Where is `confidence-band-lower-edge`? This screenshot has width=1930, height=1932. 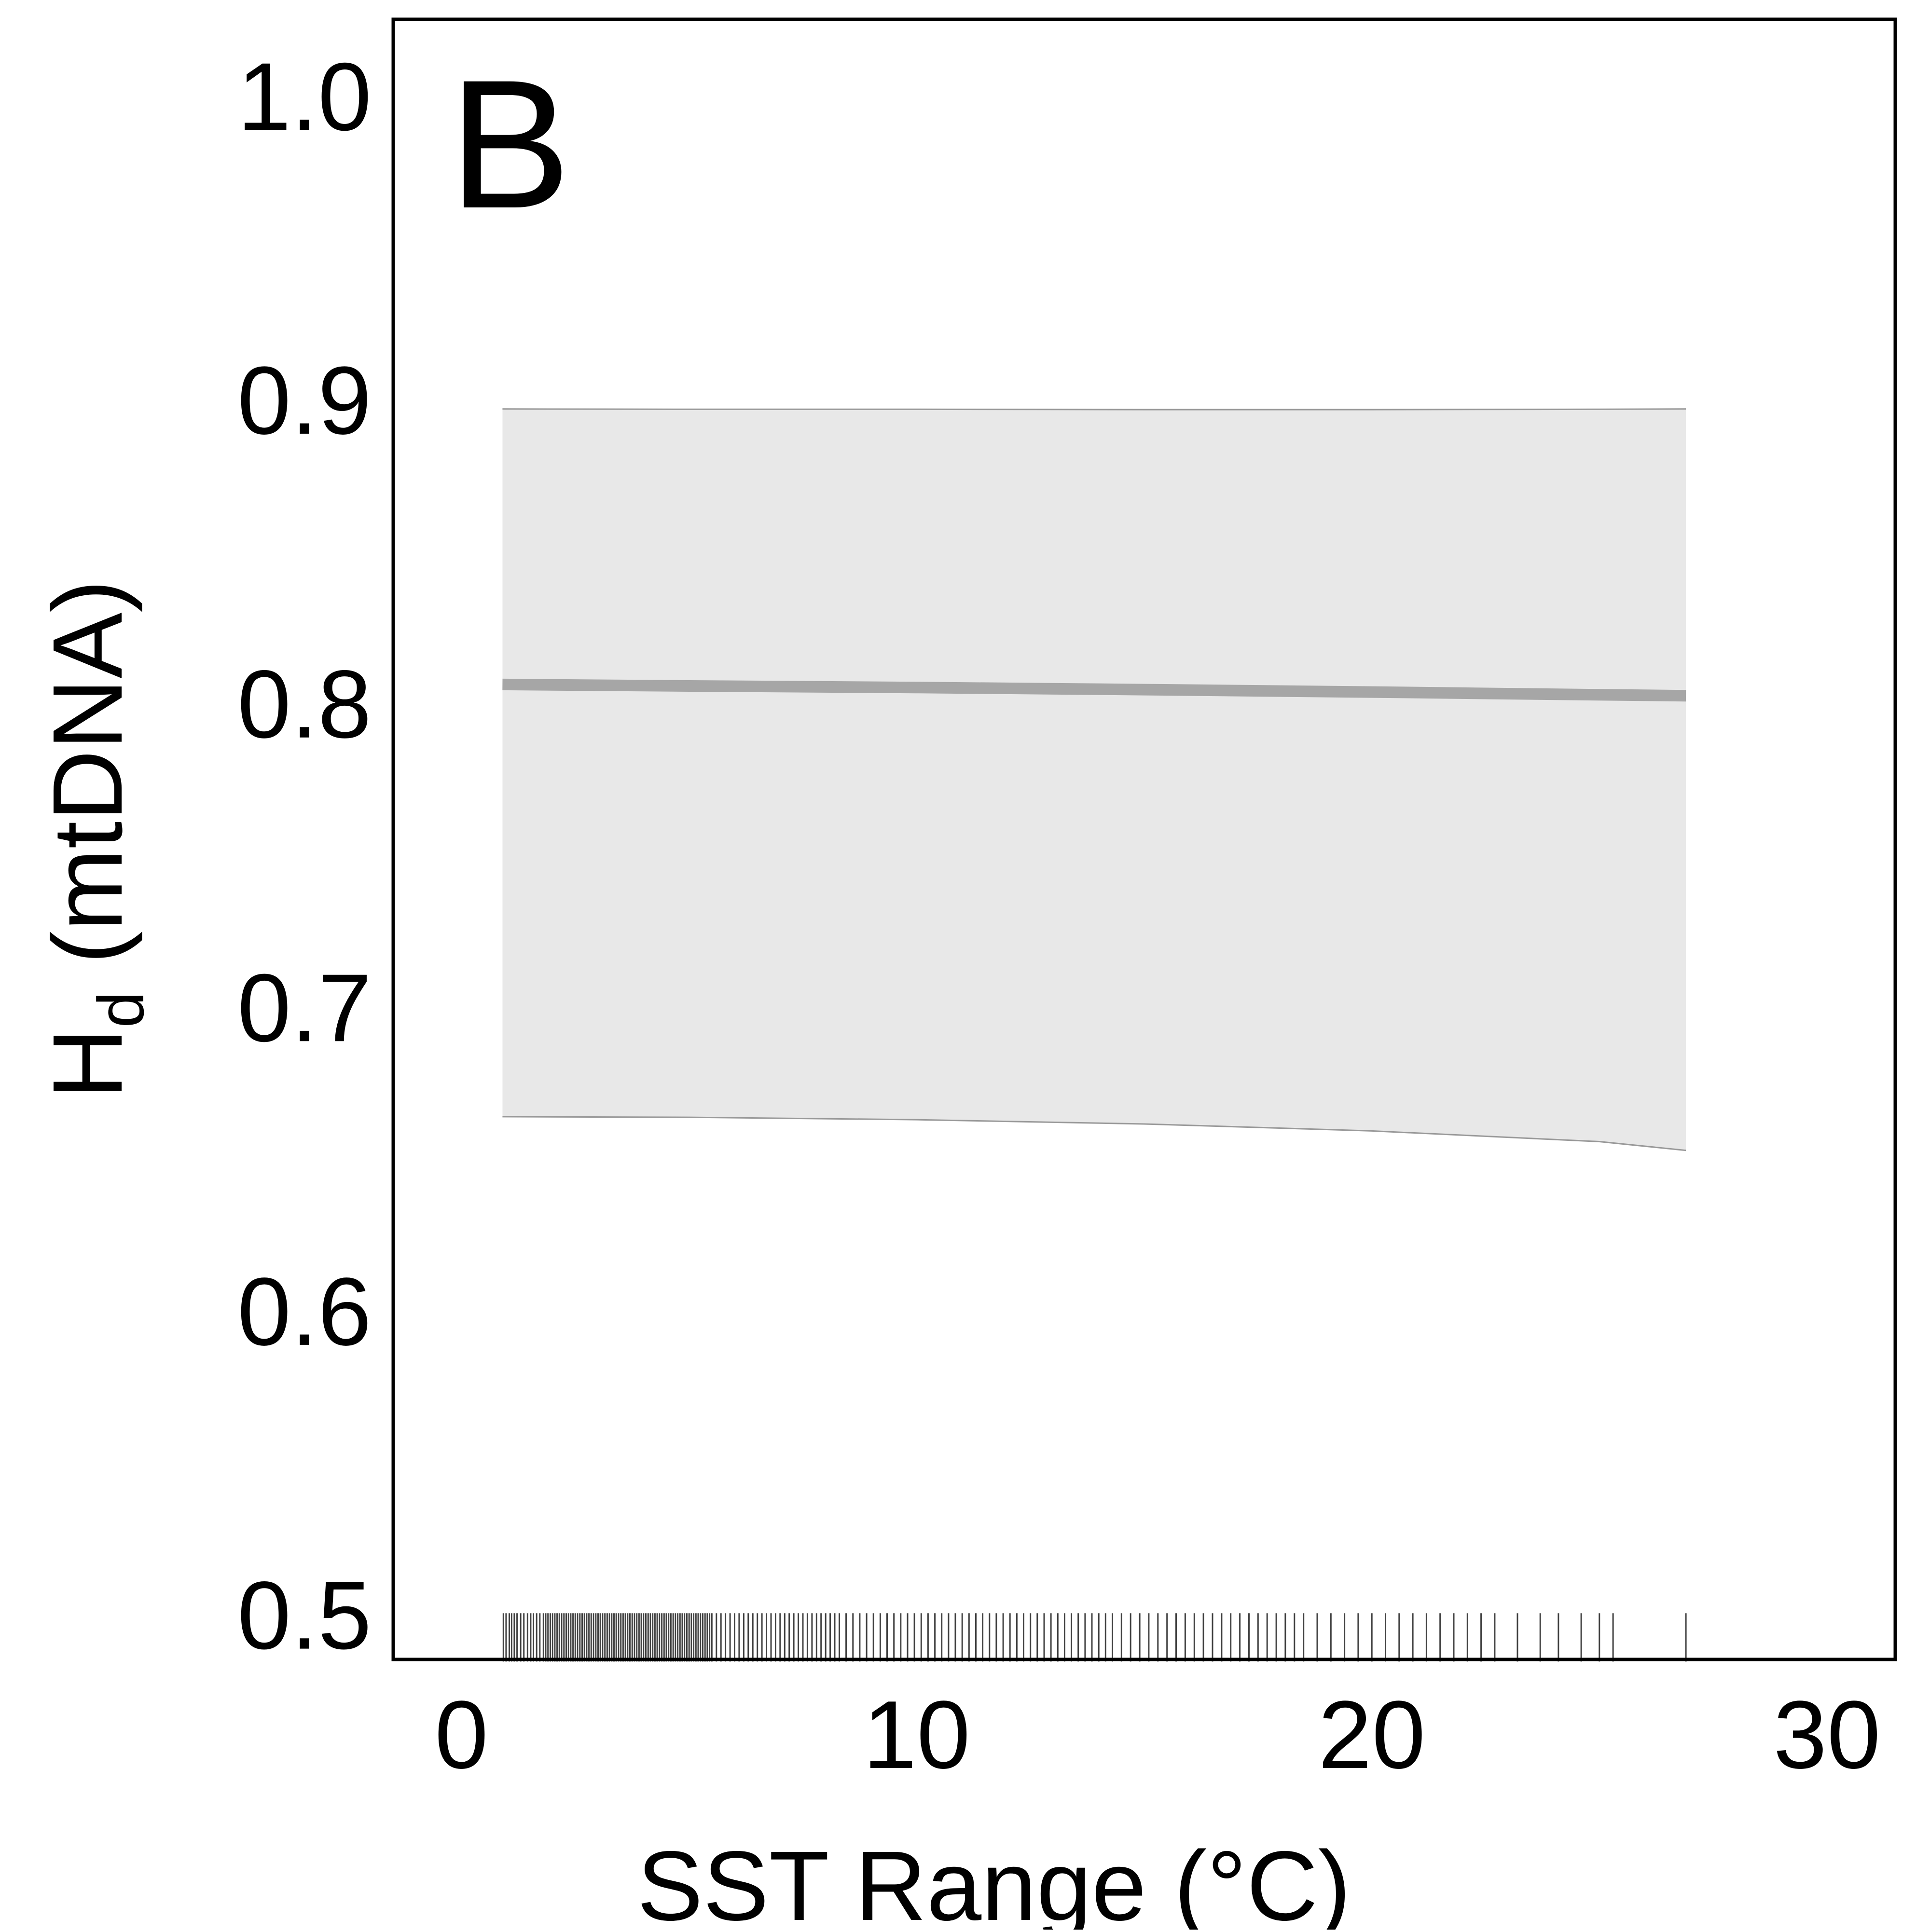
confidence-band-lower-edge is located at coordinates (1094, 1134).